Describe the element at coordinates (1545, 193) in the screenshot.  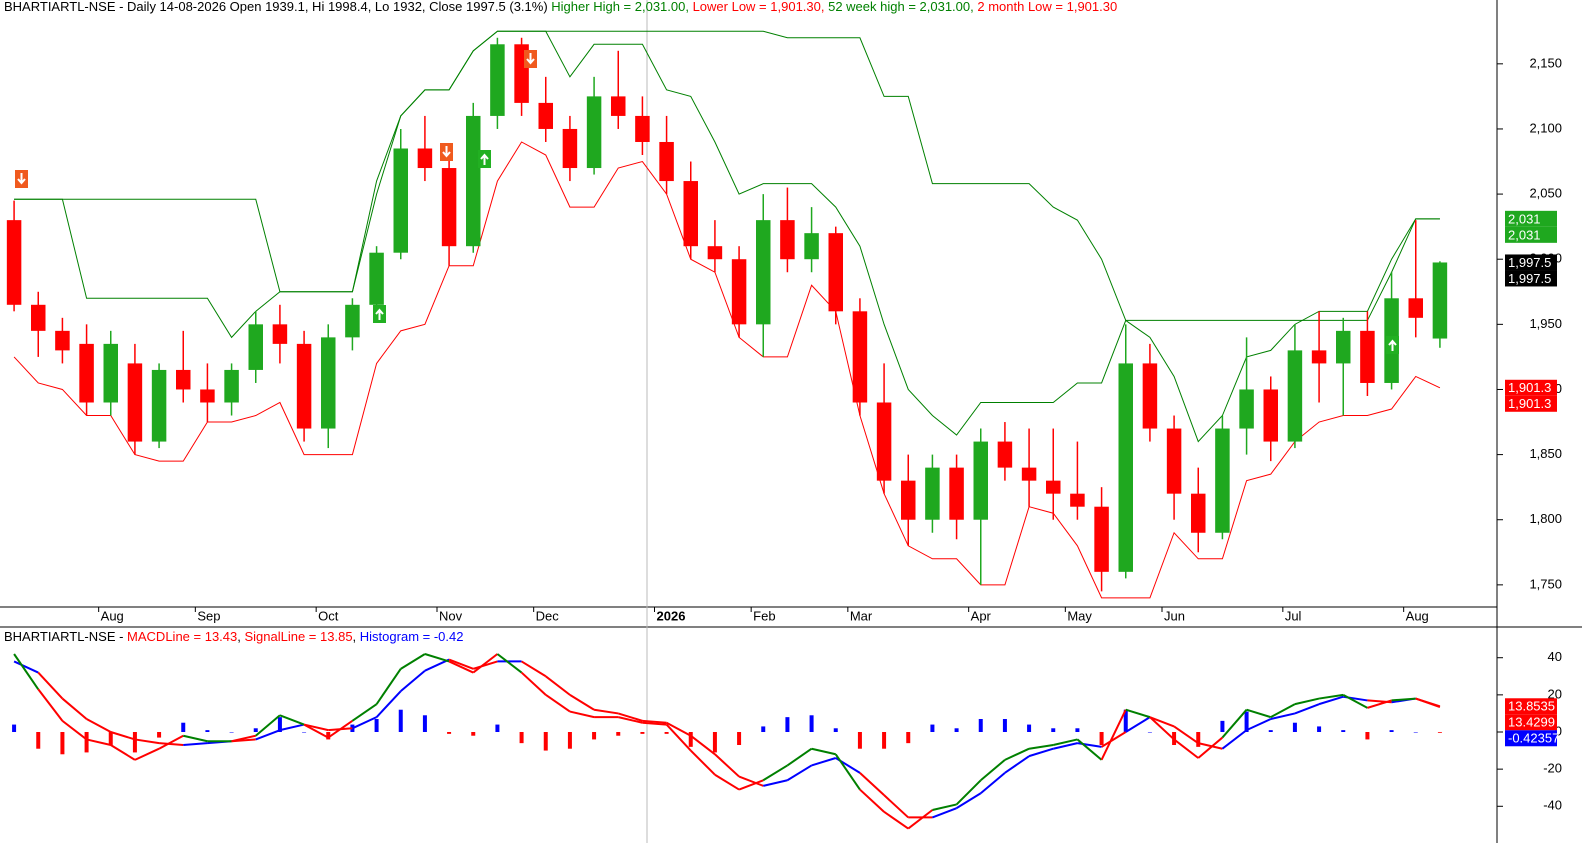
I see `y-tick-label: 2,050` at that location.